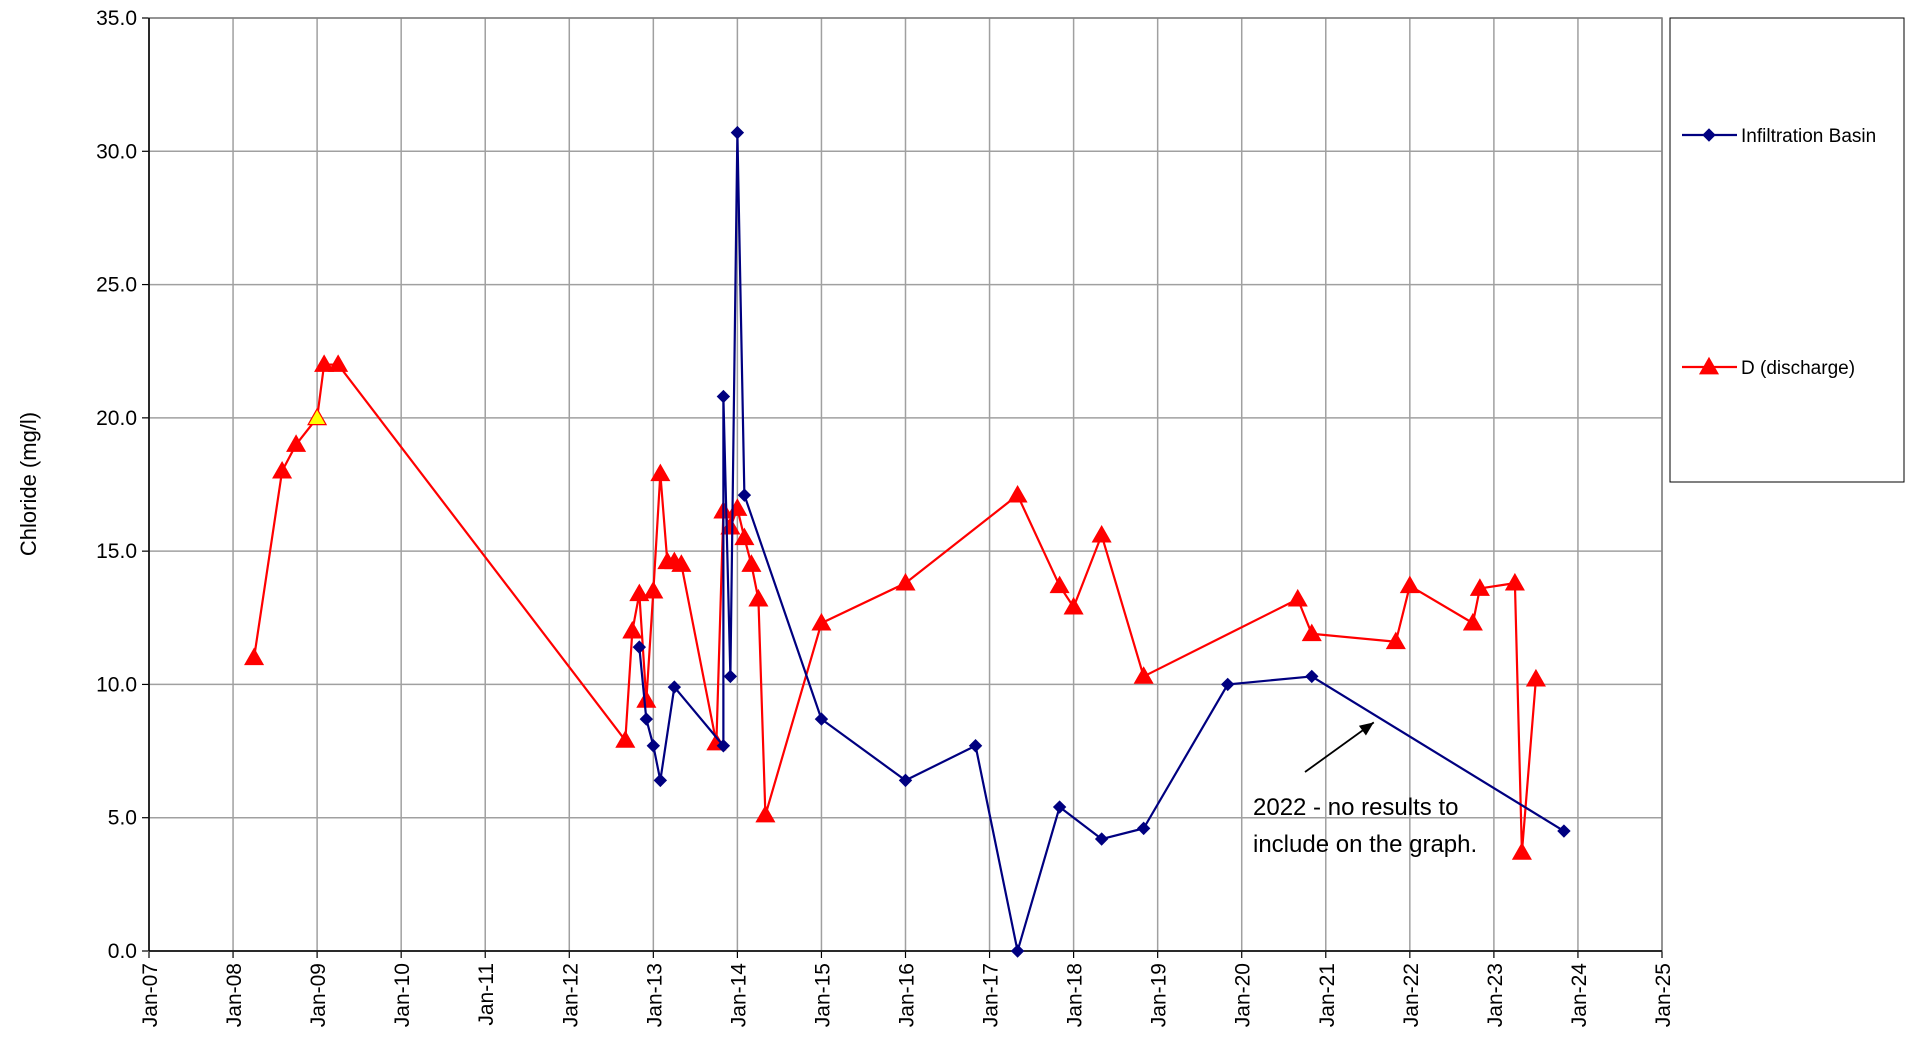  I want to click on x-tick-label: Jan-08, so click(234, 995).